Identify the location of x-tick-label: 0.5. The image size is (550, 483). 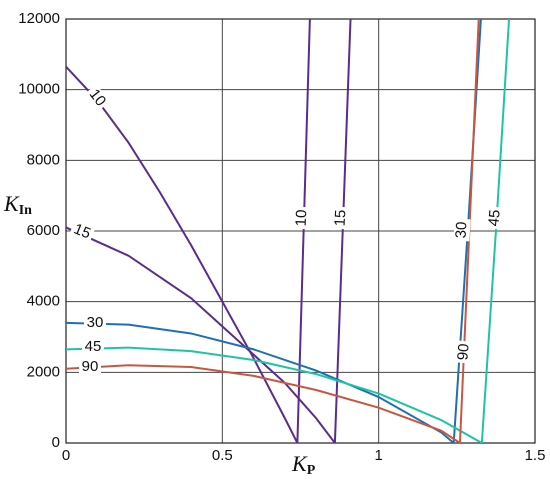
(222, 455).